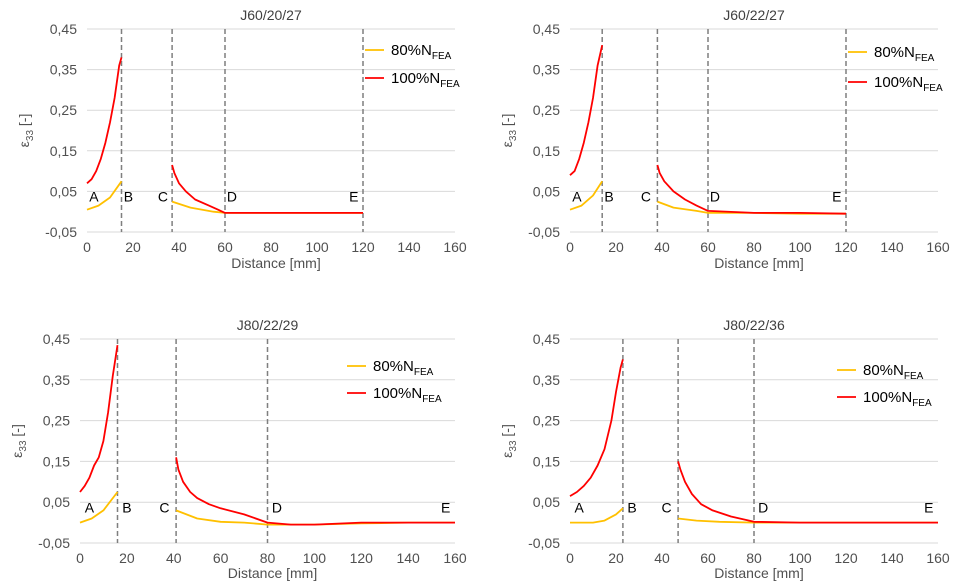 The image size is (954, 582). Describe the element at coordinates (892, 558) in the screenshot. I see `x-tick-label: 140` at that location.